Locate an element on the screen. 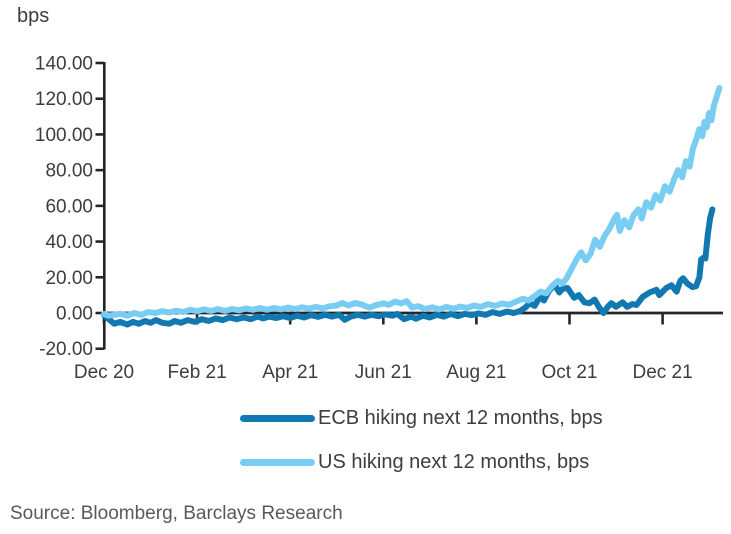 The width and height of the screenshot is (731, 534). source-text: Source: Bloomberg, Barclays Research is located at coordinates (176, 513).